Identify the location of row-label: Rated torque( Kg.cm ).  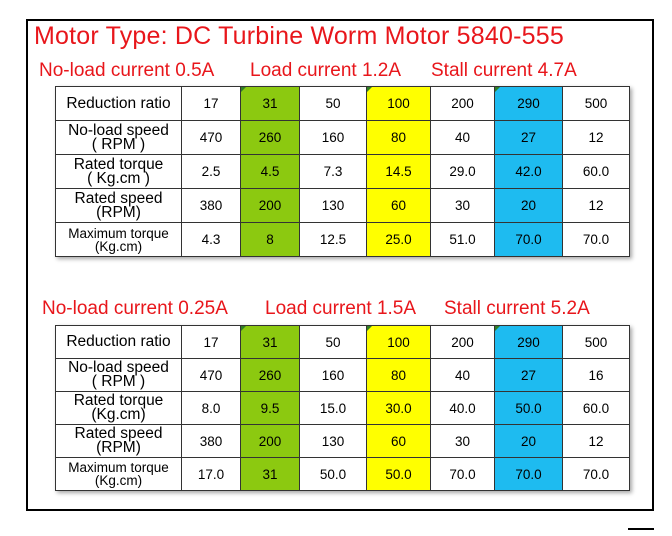
(118, 171).